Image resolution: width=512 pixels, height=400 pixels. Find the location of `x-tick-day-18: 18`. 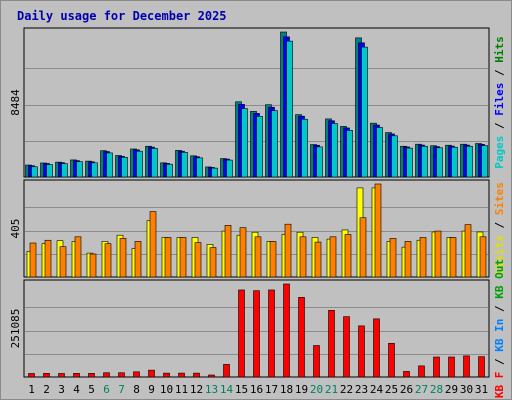

x-tick-day-18: 18 is located at coordinates (286, 389).